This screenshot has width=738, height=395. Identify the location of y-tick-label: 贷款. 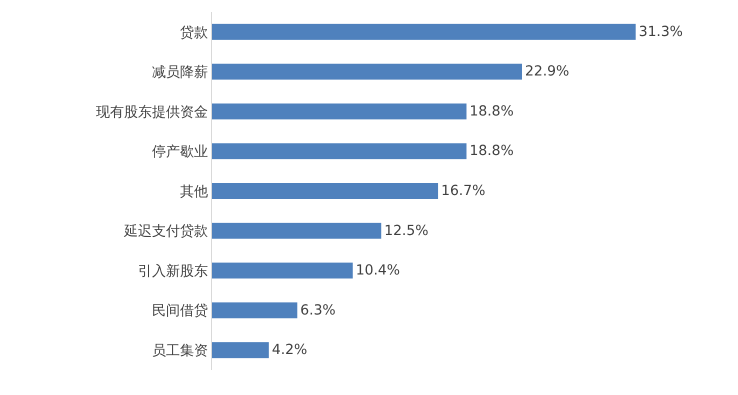
(194, 32).